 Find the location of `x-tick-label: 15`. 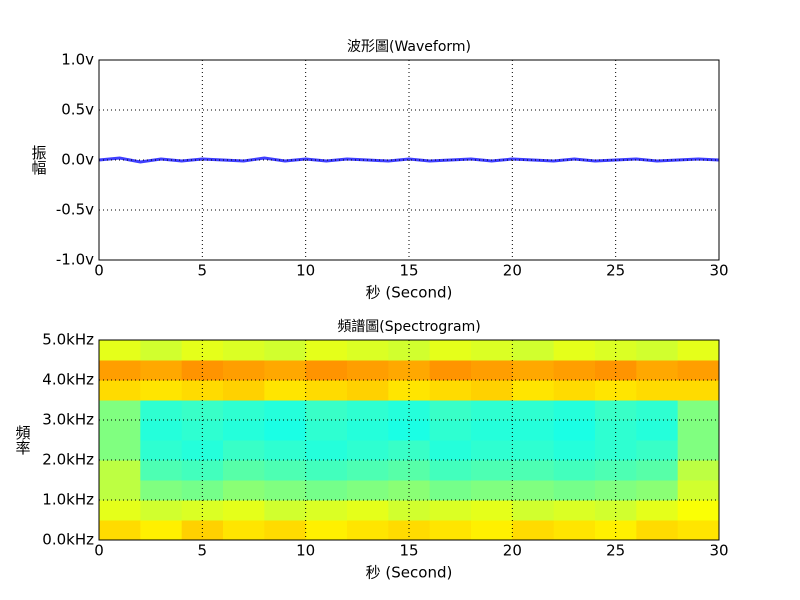

x-tick-label: 15 is located at coordinates (408, 551).